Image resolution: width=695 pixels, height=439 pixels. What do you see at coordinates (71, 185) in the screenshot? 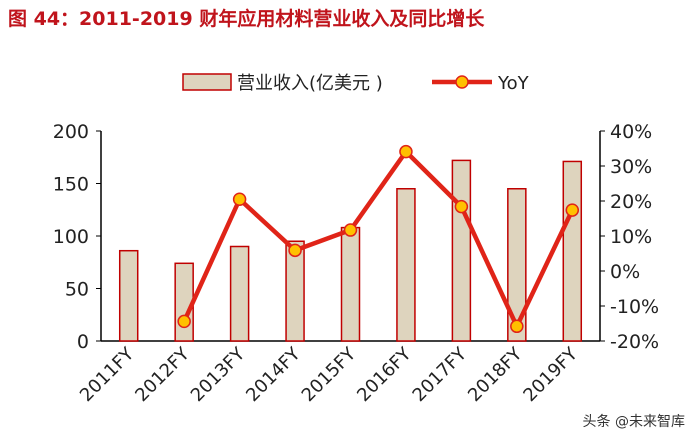
I see `left-tick-label: 150` at bounding box center [71, 185].